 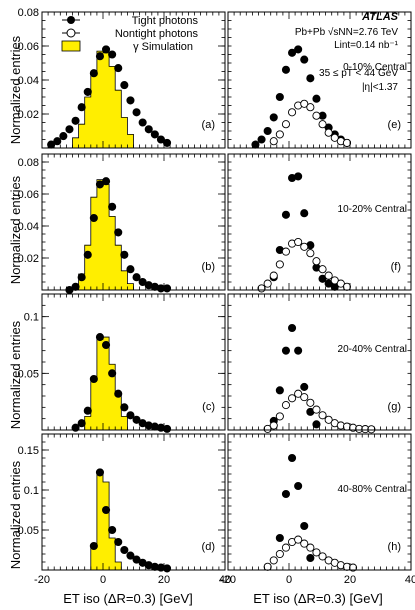 I want to click on panel-h: (h) 40-80% Central -20 0 20 40, so click(x=317, y=509).